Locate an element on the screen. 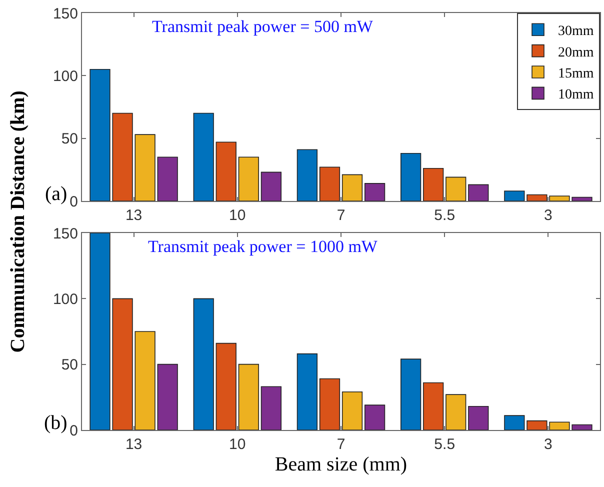 The width and height of the screenshot is (604, 487). x-axis-title: Beam size (mm) is located at coordinates (341, 465).